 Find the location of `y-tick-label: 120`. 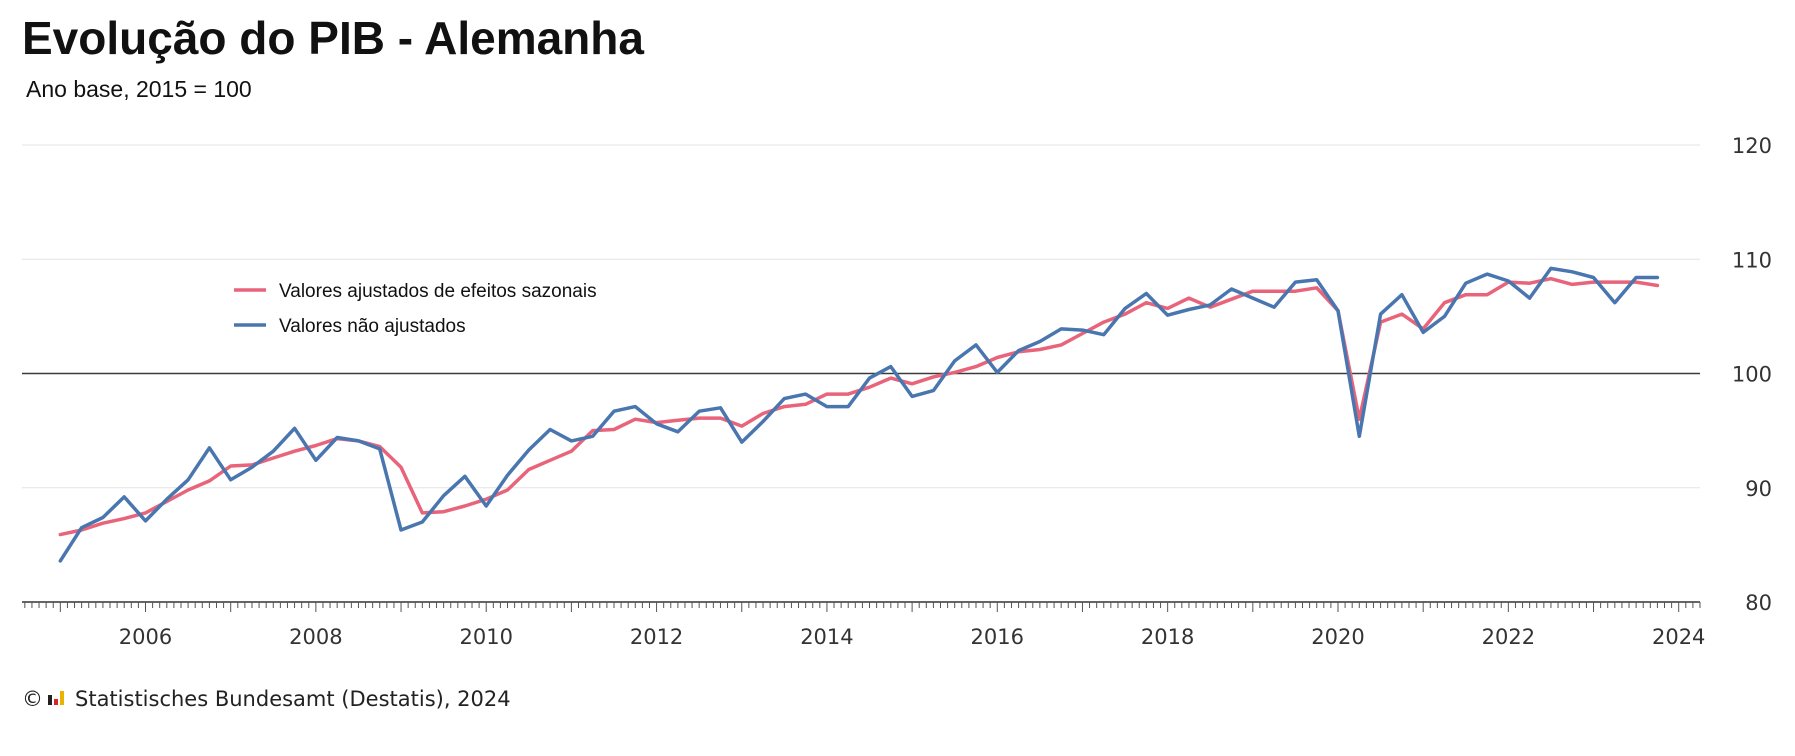

y-tick-label: 120 is located at coordinates (1752, 146).